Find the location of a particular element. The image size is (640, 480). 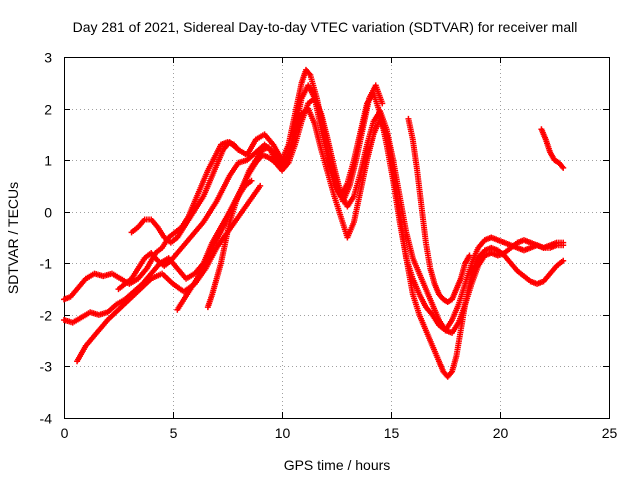

y-tick-label: -4 is located at coordinates (46, 419).